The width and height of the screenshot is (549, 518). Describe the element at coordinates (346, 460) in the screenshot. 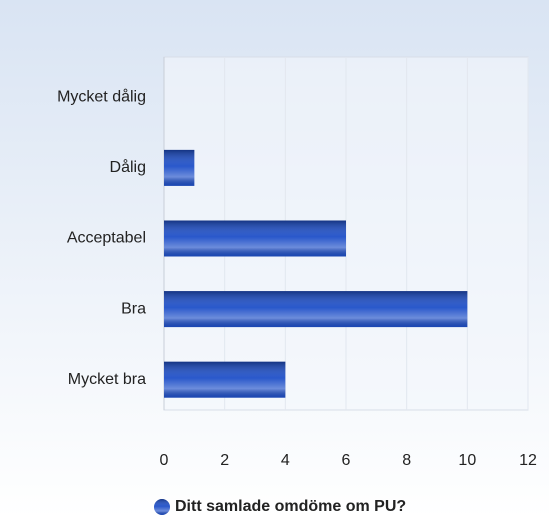

I see `x-tick-label: 6` at that location.